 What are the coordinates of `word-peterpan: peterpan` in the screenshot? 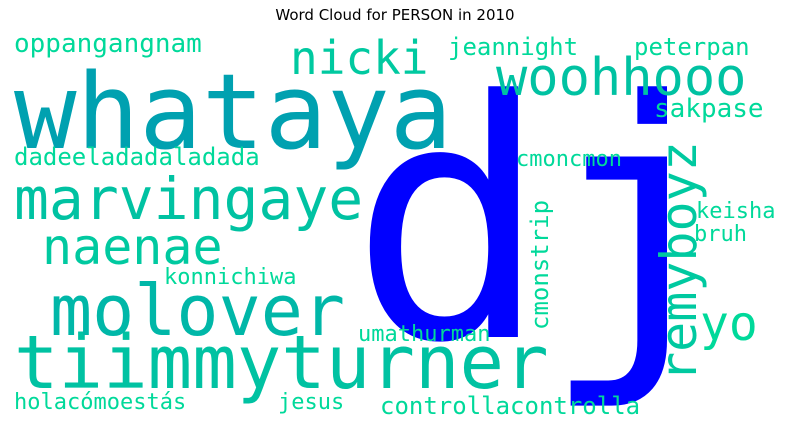 It's located at (692, 47).